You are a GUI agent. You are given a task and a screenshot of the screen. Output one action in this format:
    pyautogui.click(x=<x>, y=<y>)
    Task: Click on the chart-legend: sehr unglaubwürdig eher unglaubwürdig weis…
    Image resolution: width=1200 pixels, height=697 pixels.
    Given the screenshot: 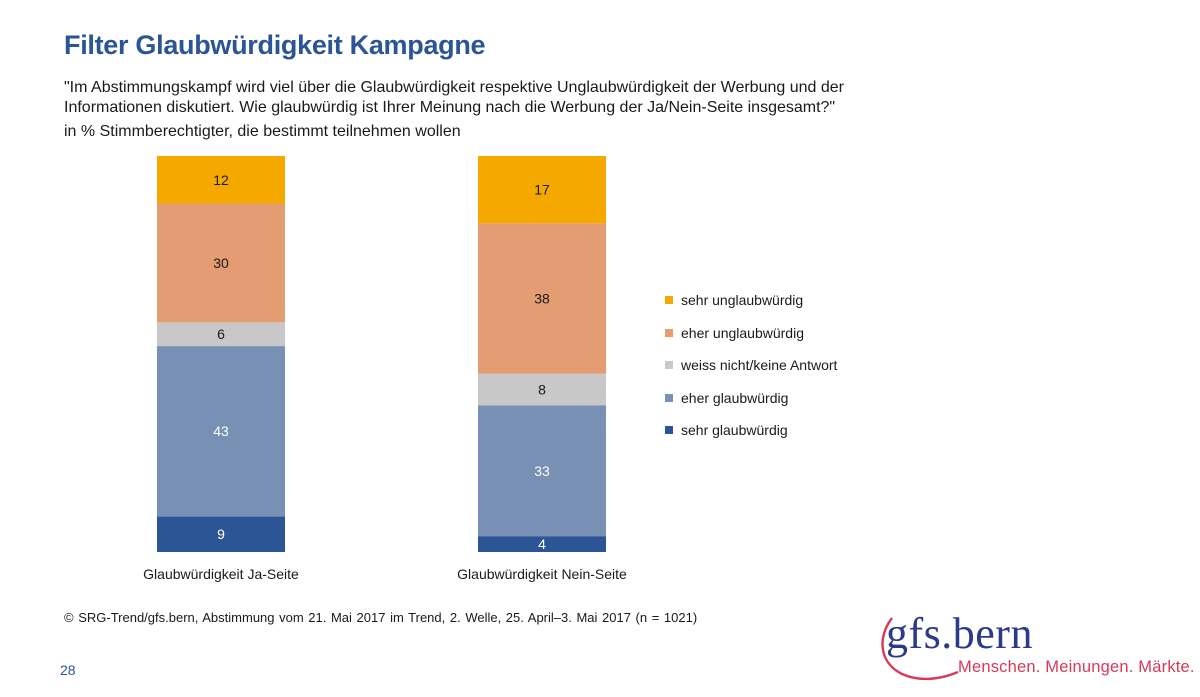 What is the action you would take?
    pyautogui.click(x=751, y=365)
    